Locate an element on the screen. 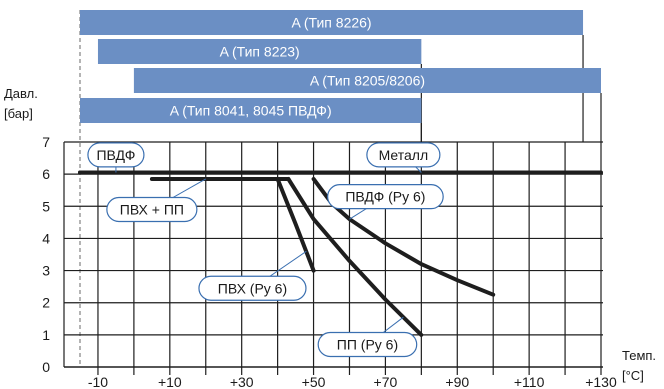 Image resolution: width=664 pixels, height=389 pixels. callout-label-пвдф-ру-6: ПВДФ (Ру 6) is located at coordinates (385, 197).